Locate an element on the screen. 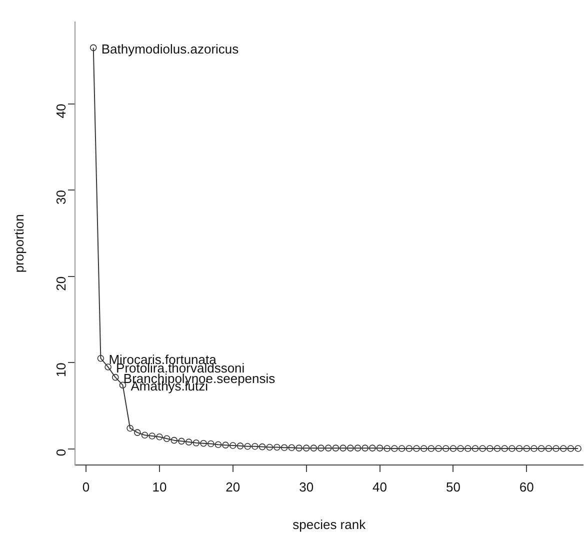 This screenshot has height=545, width=588. y-tick-label: 20 is located at coordinates (61, 283).